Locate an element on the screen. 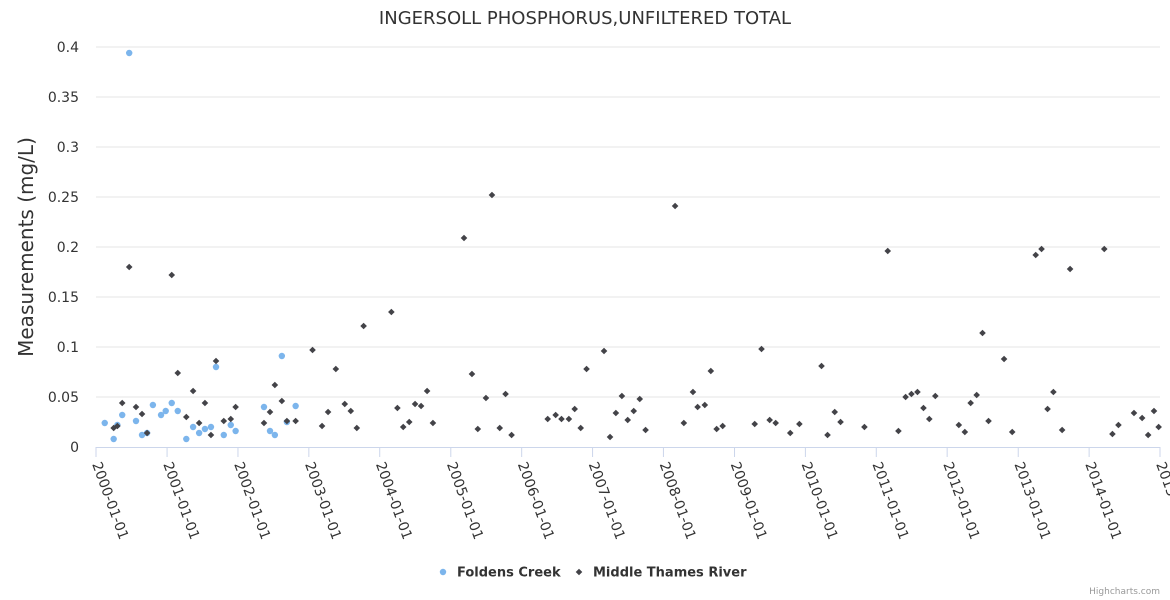 This screenshot has height=600, width=1170. credits-link: Highcharts.com is located at coordinates (1124, 592).